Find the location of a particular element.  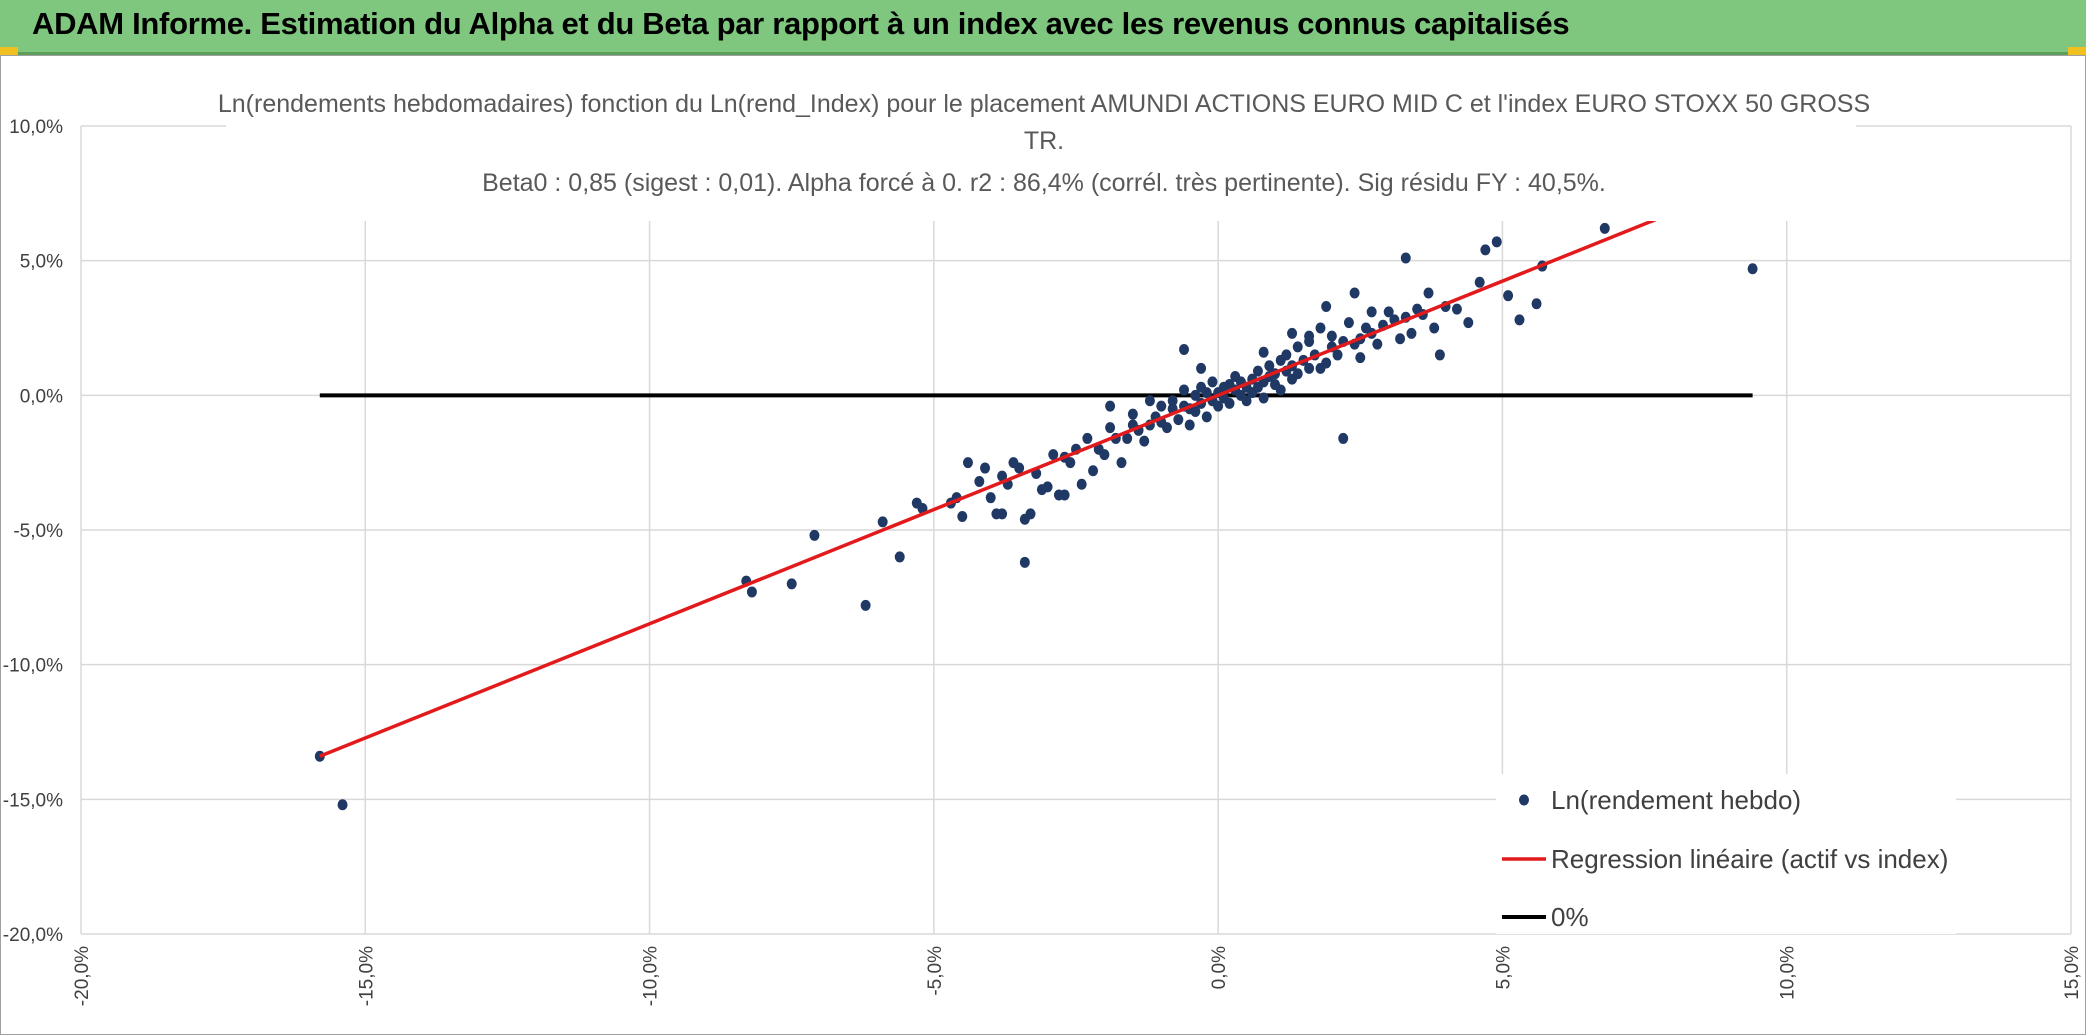

x-tick-label: 0,0% is located at coordinates (1219, 967).